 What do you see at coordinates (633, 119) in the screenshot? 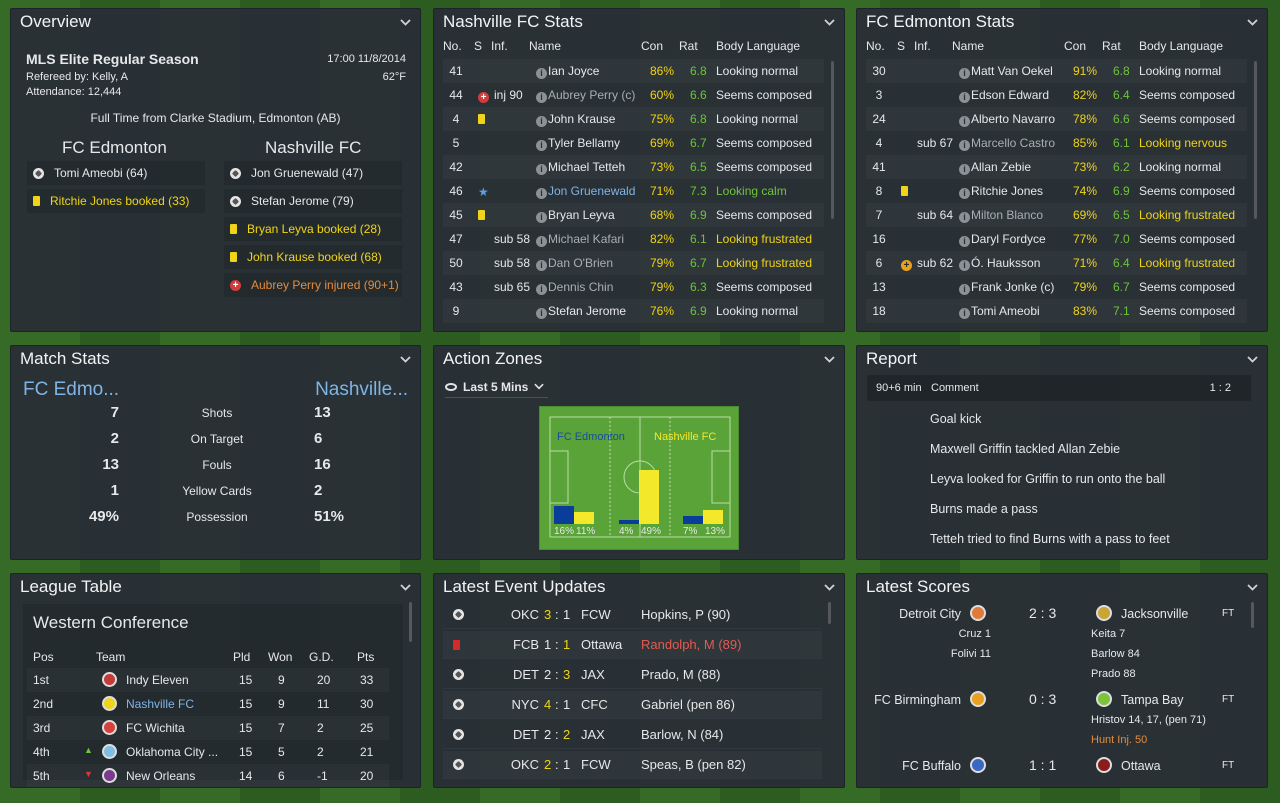
I see `player-row: 4 i John Krause 75% 6.8 Looking normal` at bounding box center [633, 119].